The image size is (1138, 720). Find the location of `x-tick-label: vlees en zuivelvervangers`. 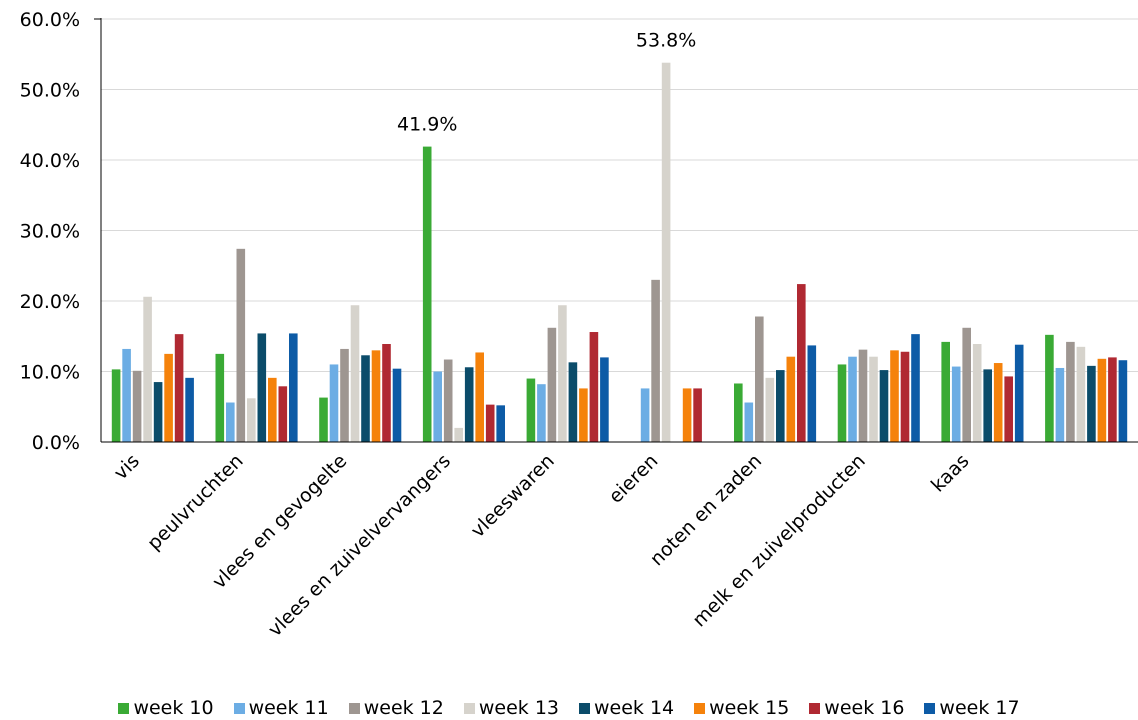

x-tick-label: vlees en zuivelvervangers is located at coordinates (359, 545).